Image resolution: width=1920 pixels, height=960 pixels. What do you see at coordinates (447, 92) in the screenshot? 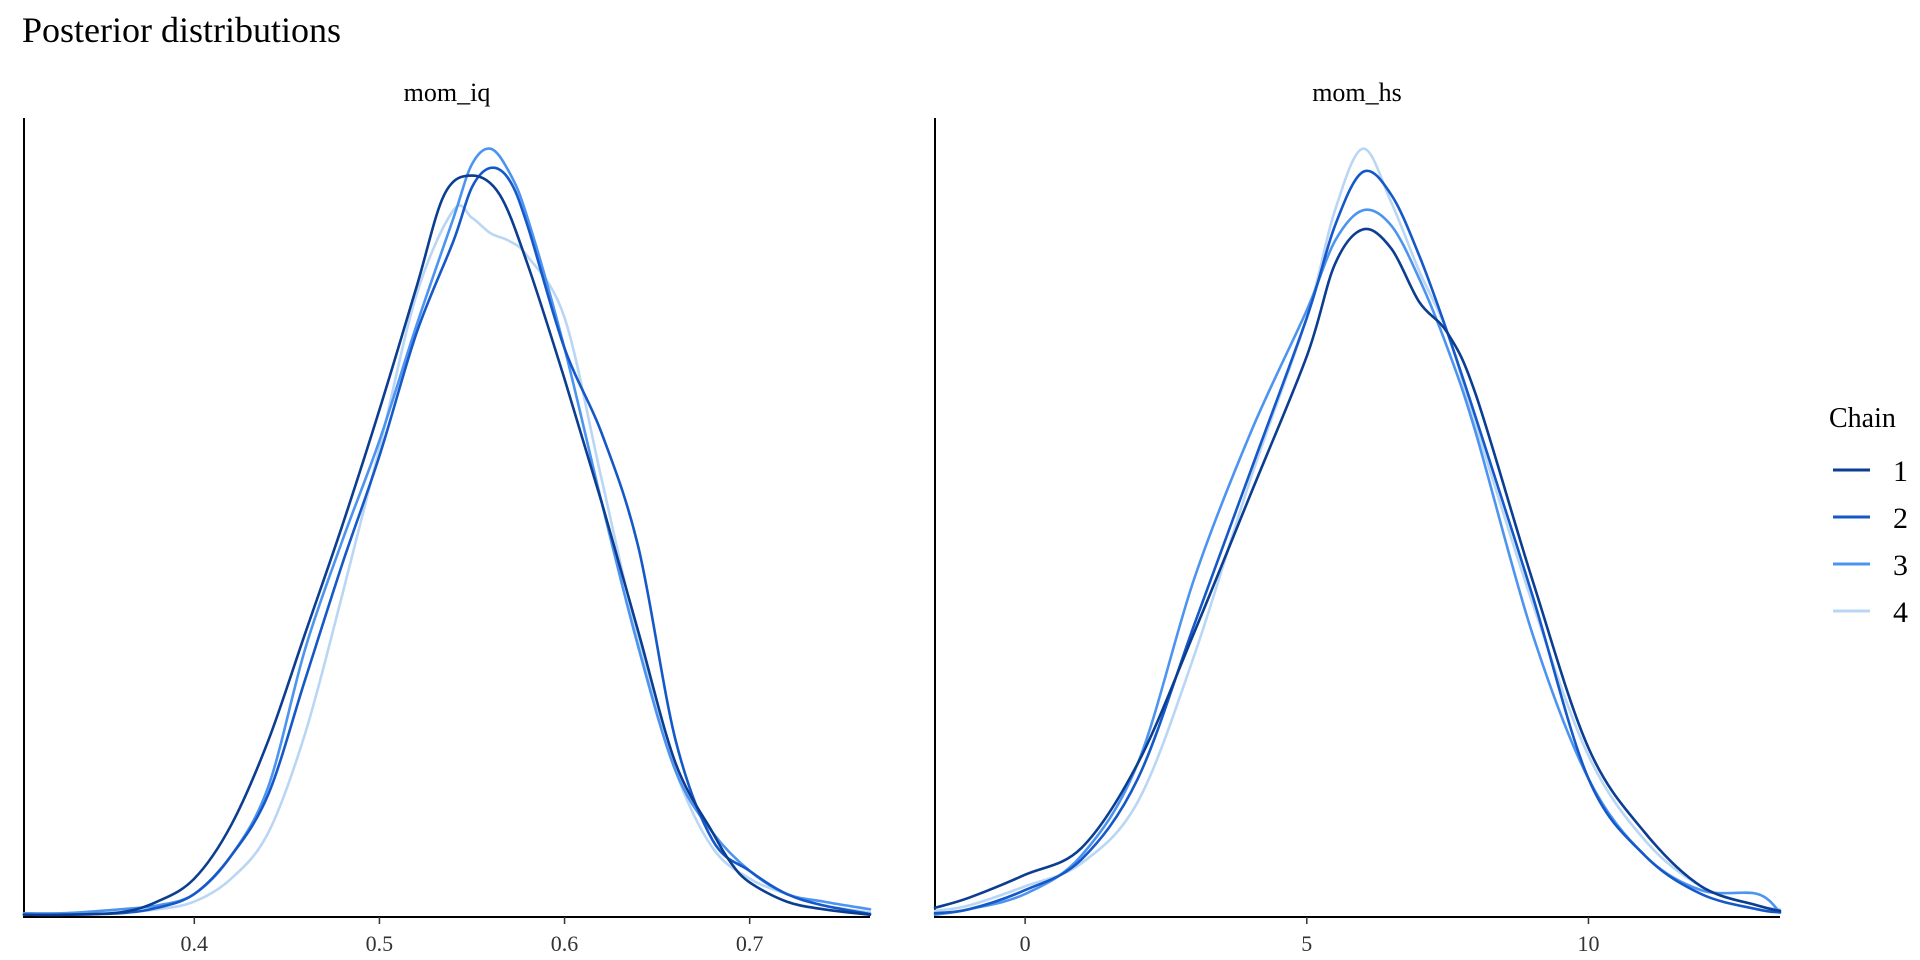
I see `panel-title-mom-iq: mom_iq` at bounding box center [447, 92].